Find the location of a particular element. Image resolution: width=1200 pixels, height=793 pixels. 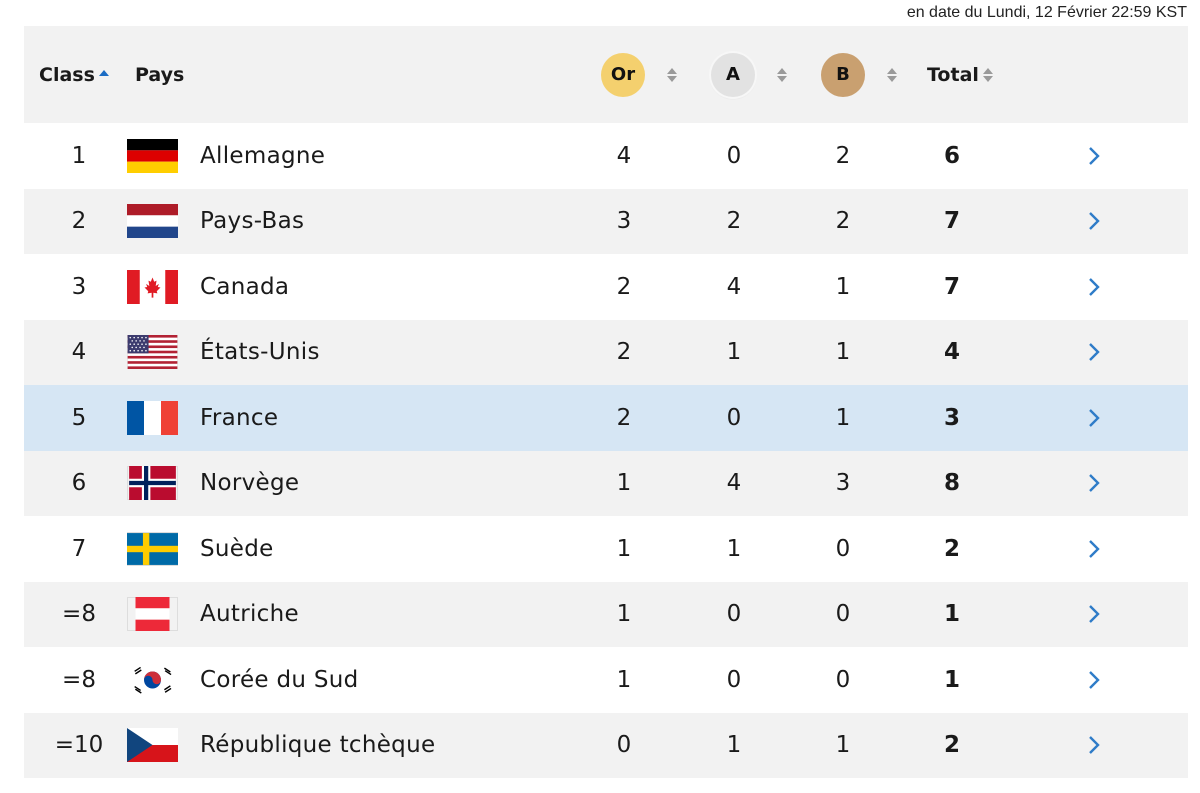

south-korea-flag is located at coordinates (152, 679).